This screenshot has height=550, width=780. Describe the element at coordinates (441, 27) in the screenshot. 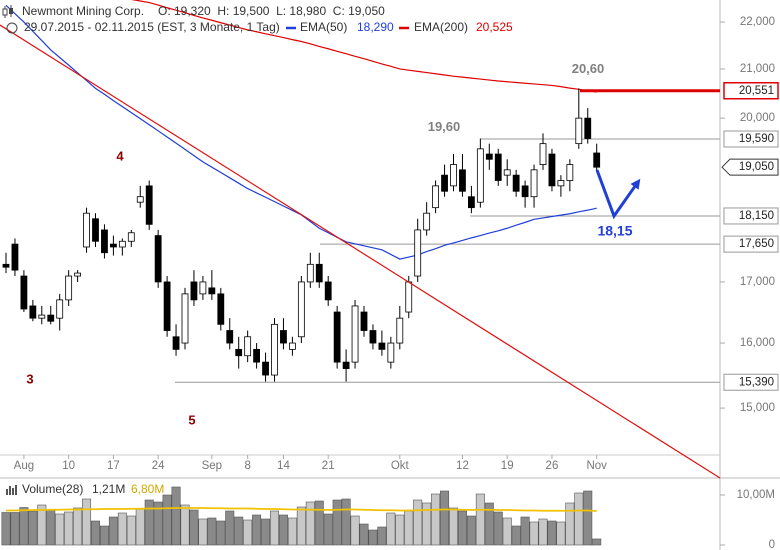

I see `legend-name: EMA(200)` at that location.